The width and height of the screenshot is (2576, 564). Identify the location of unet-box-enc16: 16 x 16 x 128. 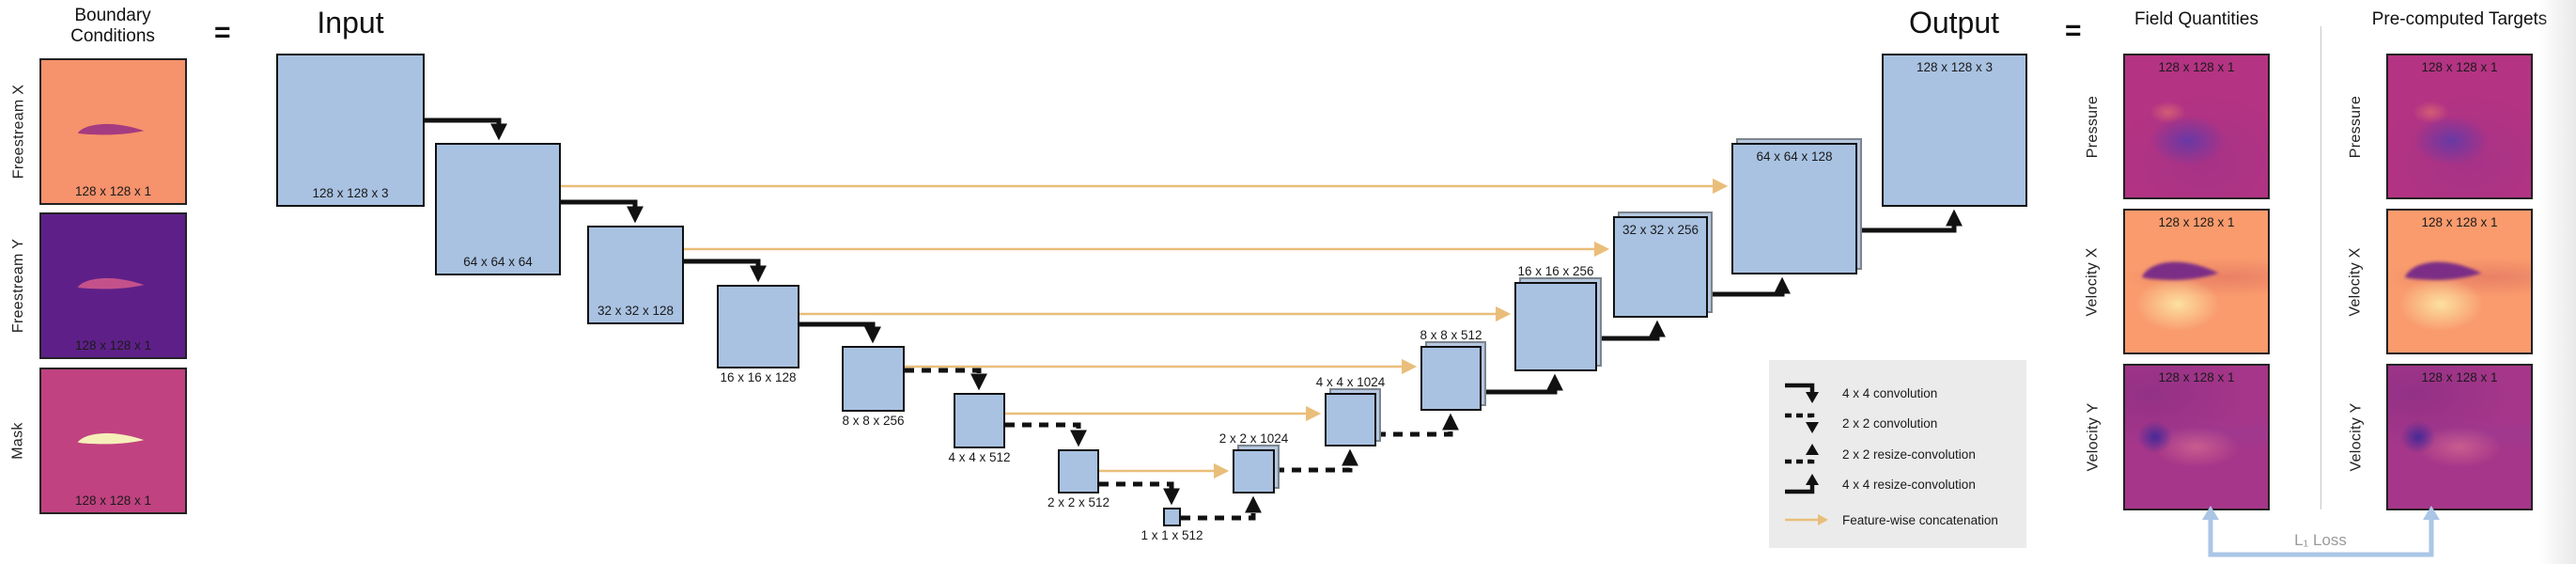
(758, 334).